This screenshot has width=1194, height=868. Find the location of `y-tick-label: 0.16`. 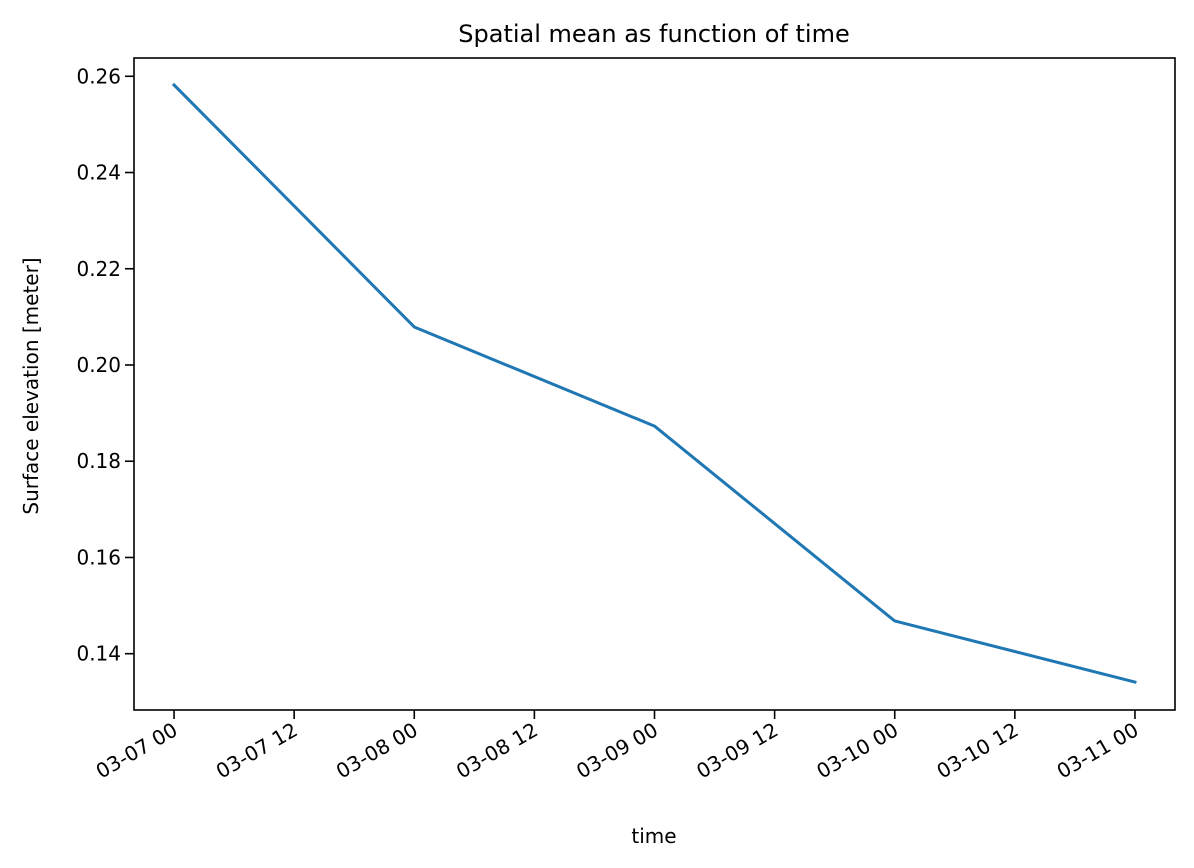

y-tick-label: 0.16 is located at coordinates (98, 557).